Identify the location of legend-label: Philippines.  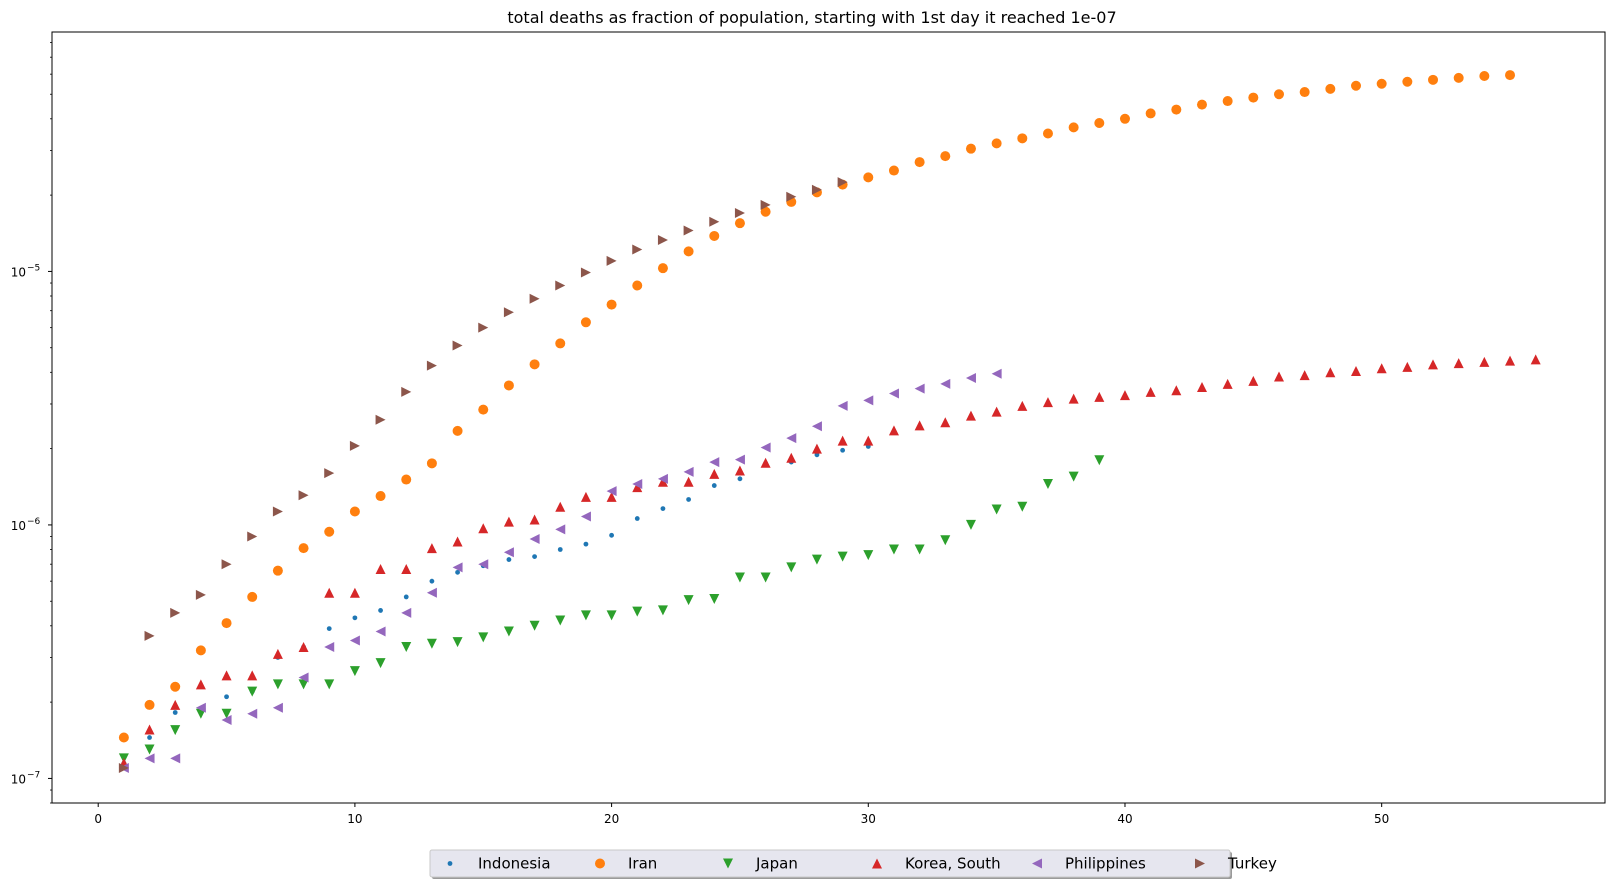
(1105, 864).